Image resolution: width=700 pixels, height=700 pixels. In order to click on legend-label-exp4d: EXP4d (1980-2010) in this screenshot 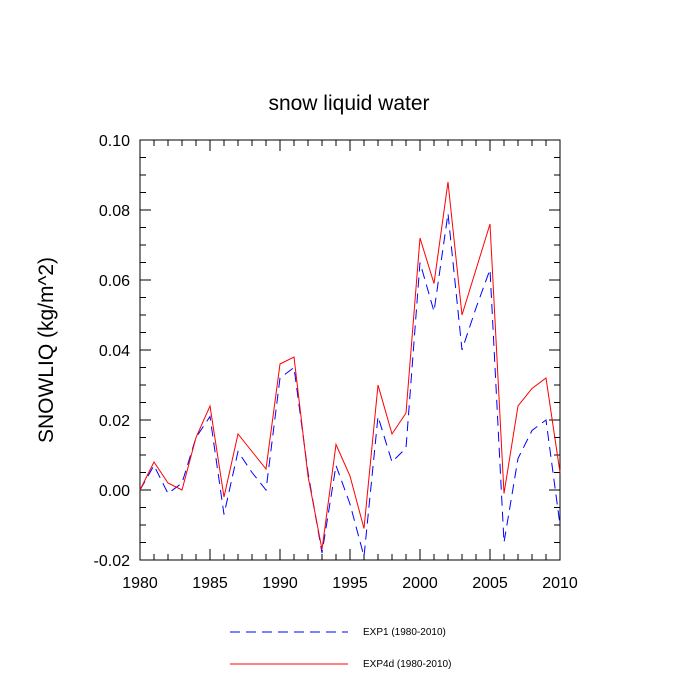, I will do `click(407, 664)`.